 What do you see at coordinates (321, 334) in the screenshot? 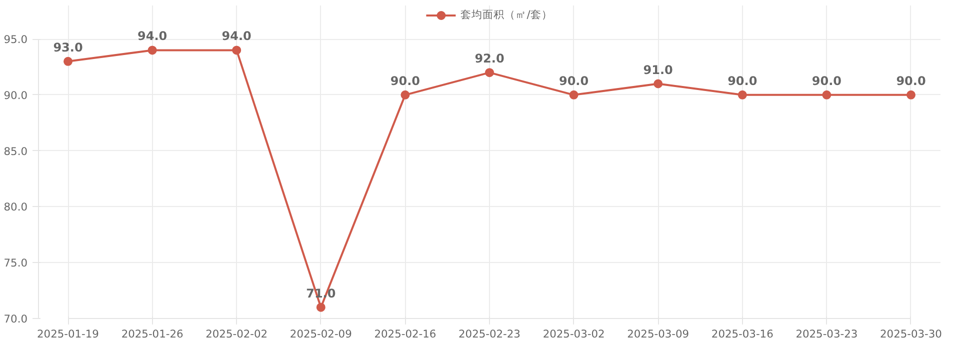
I see `x-tick-label: 2025-02-09` at bounding box center [321, 334].